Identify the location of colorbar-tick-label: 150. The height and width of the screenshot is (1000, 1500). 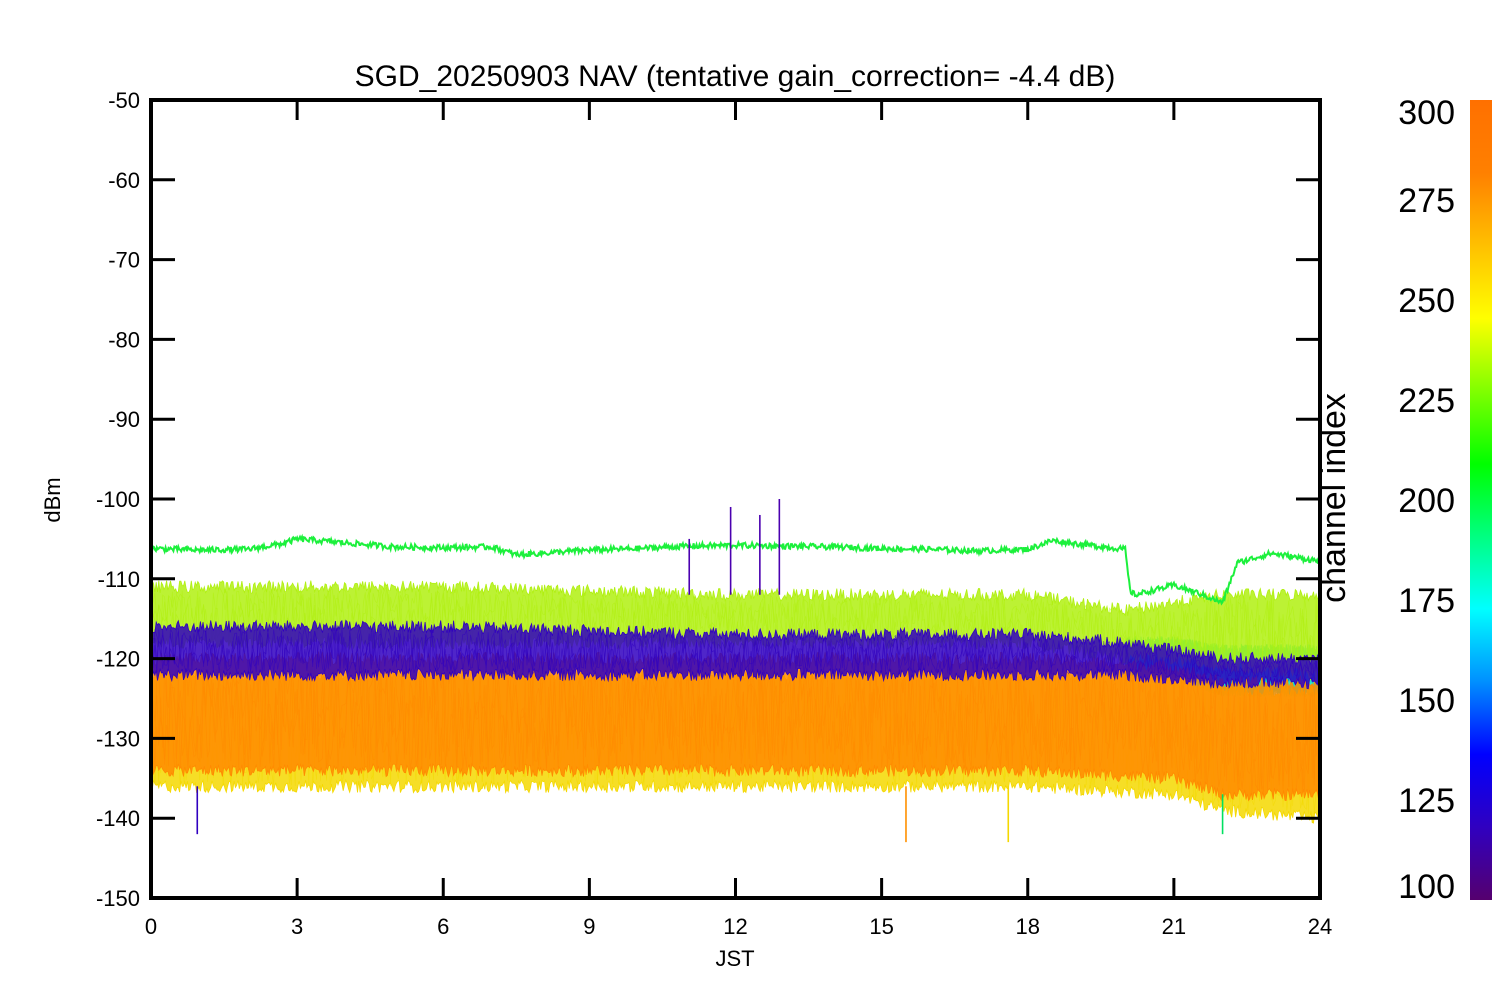
(1426, 701).